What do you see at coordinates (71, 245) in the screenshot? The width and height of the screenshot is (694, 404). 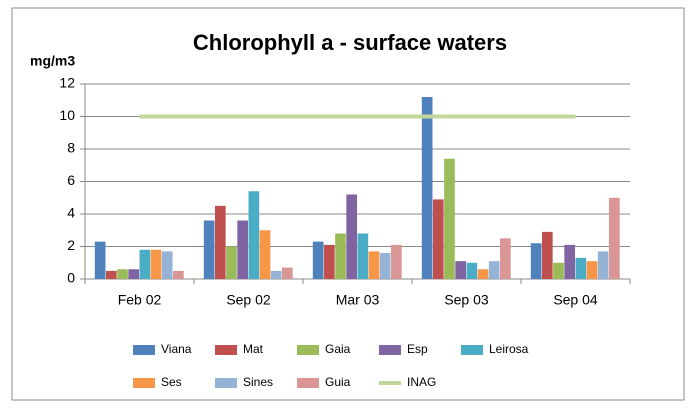 I see `y-tick-label: 2` at bounding box center [71, 245].